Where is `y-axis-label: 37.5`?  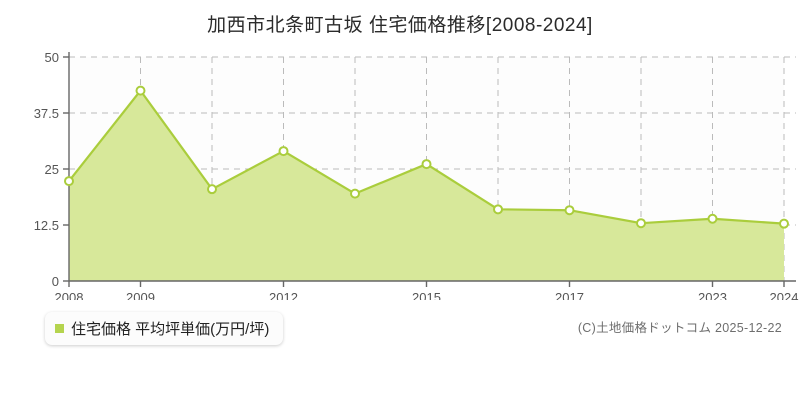
y-axis-label: 37.5 is located at coordinates (46, 113).